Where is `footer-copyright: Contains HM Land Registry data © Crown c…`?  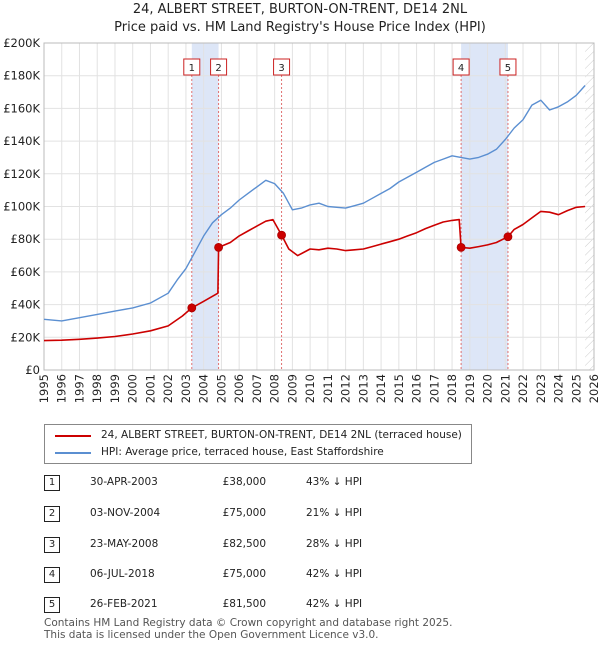
footer-copyright: Contains HM Land Registry data © Crown c… is located at coordinates (248, 623).